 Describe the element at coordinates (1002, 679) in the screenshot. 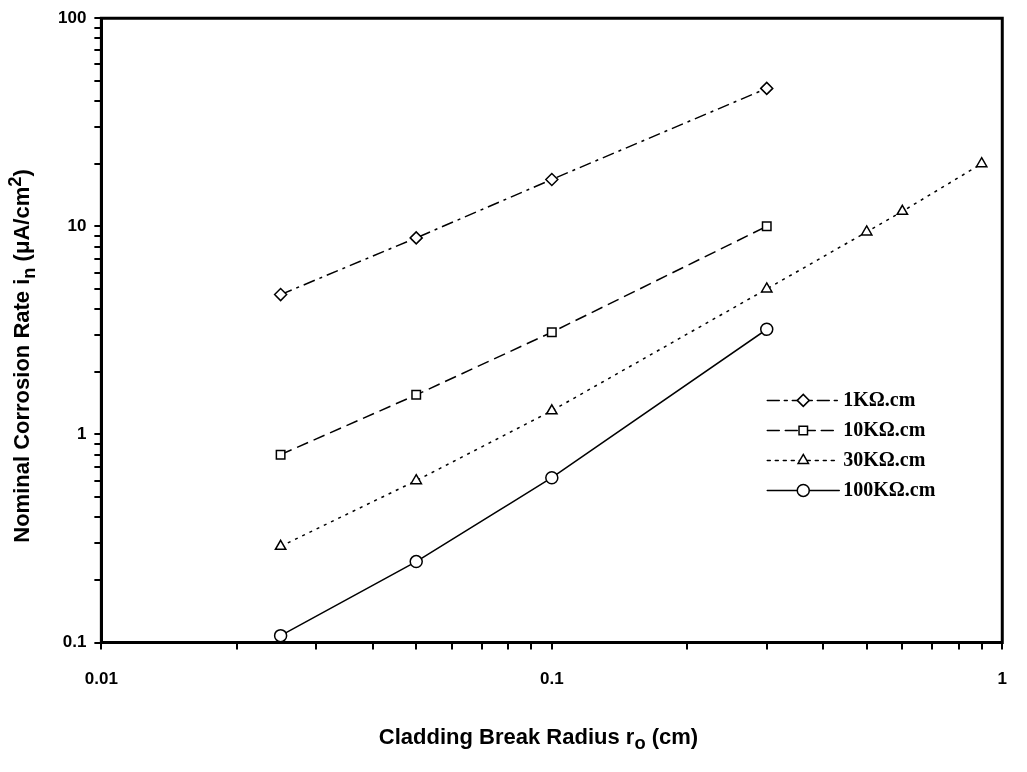

I see `x-tick-label: 1` at that location.